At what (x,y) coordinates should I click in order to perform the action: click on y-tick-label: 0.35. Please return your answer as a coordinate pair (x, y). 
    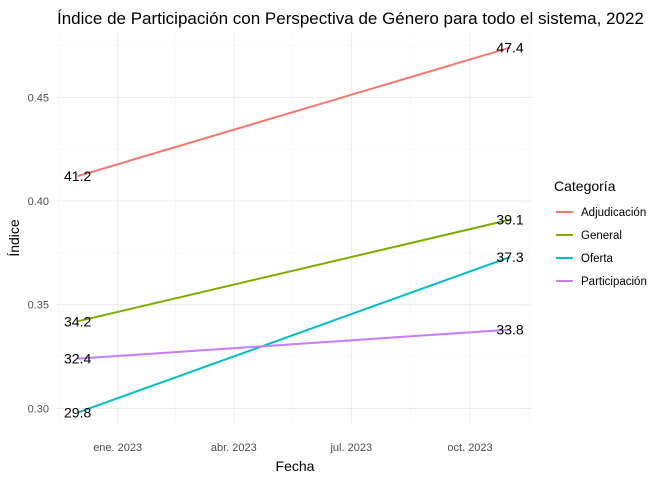
    Looking at the image, I should click on (38, 306).